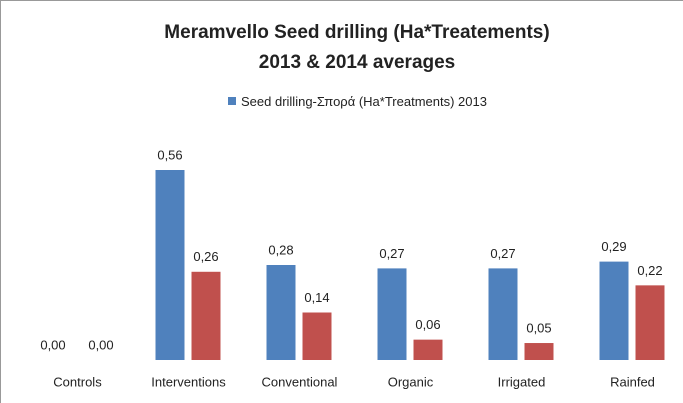 The width and height of the screenshot is (683, 403). Describe the element at coordinates (357, 62) in the screenshot. I see `chart-subtitle: 2013 & 2014 averages` at that location.